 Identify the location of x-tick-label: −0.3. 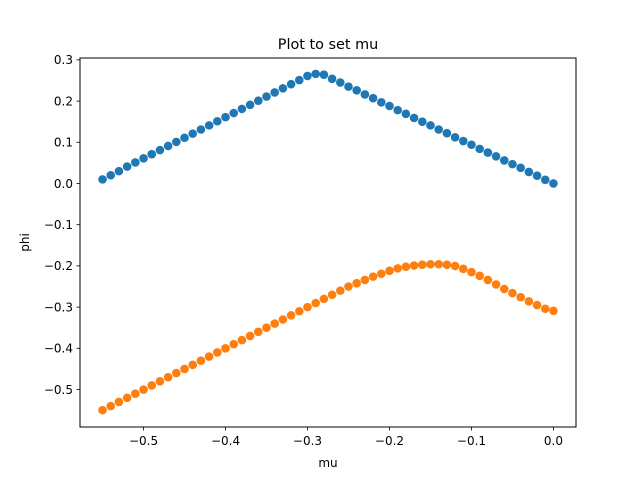
(307, 441).